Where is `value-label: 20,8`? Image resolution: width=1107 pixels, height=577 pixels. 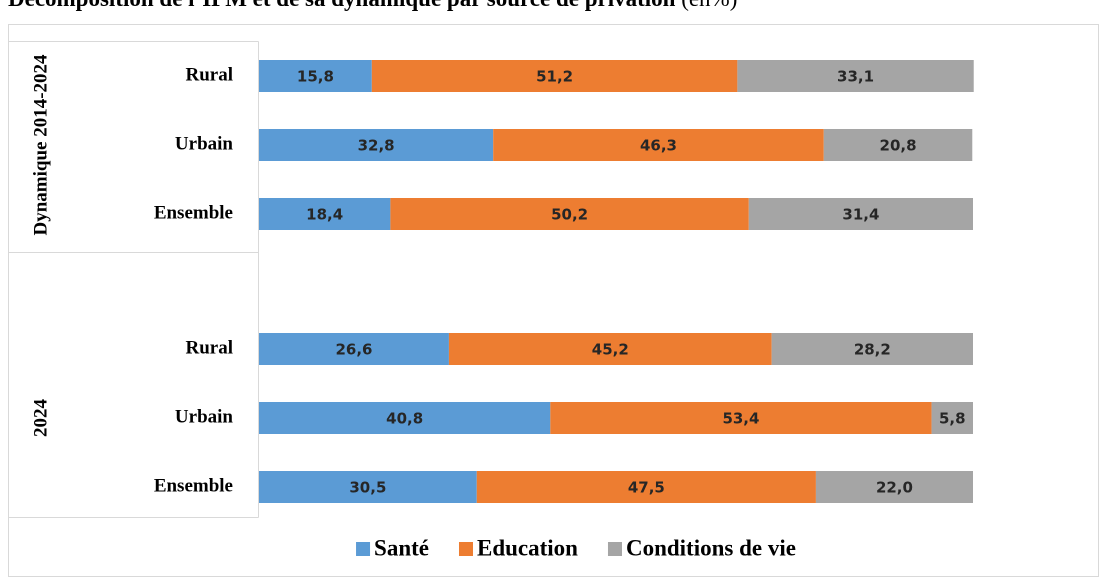
value-label: 20,8 is located at coordinates (898, 146).